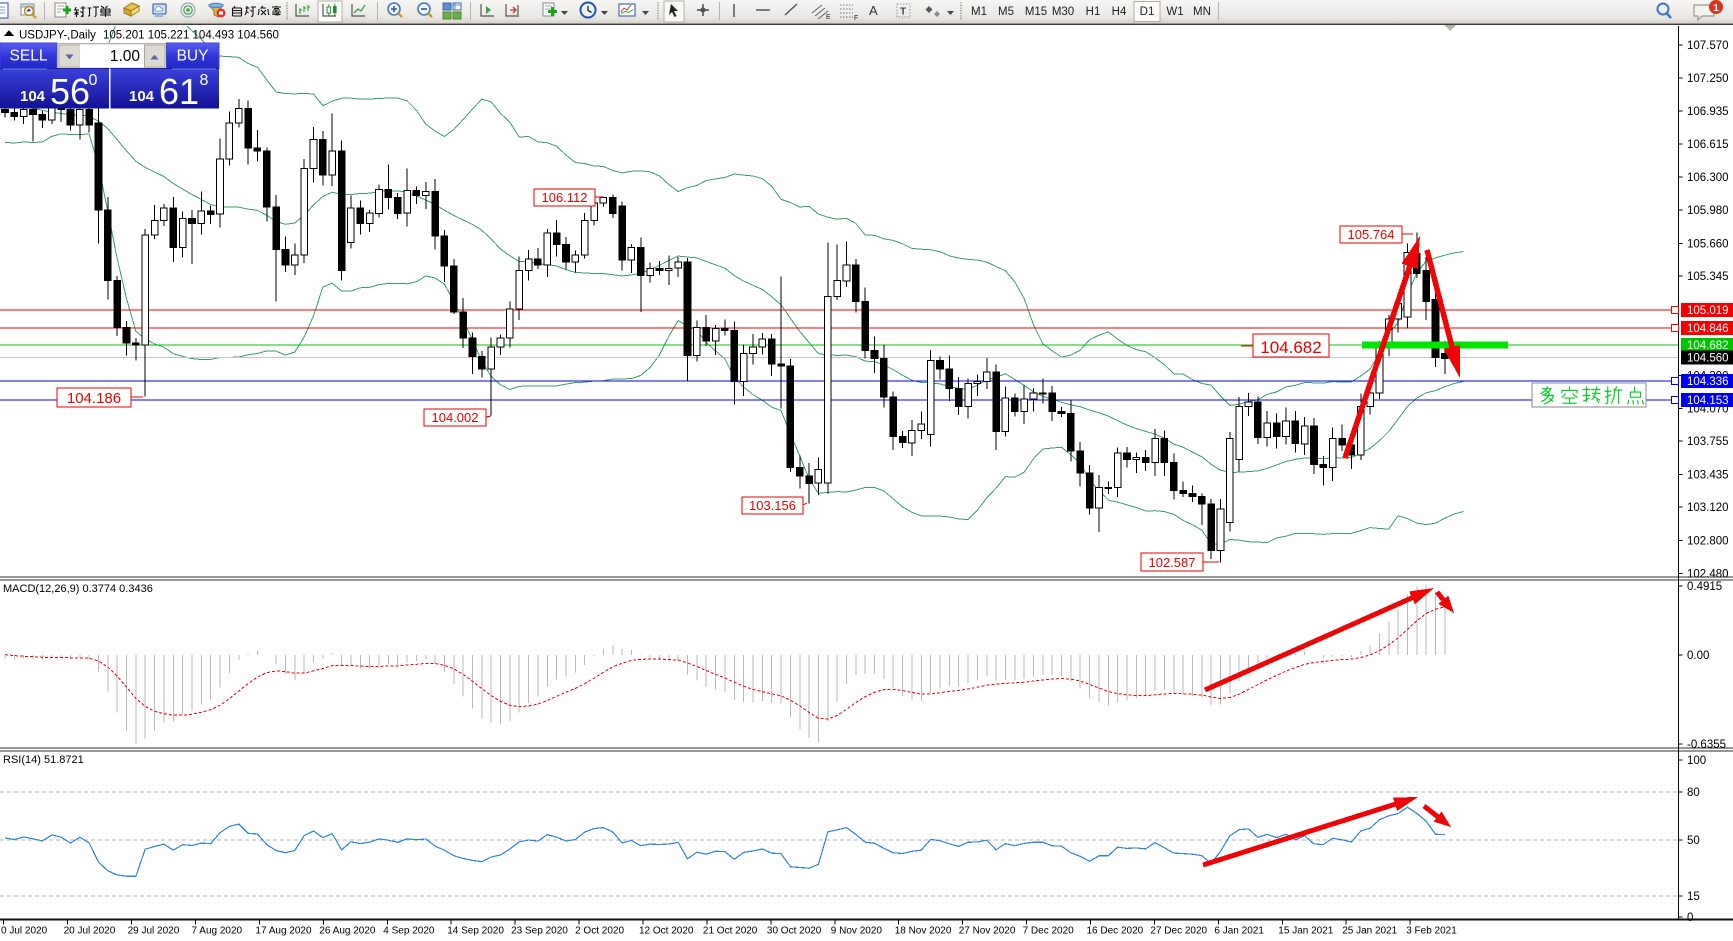  What do you see at coordinates (599, 931) in the screenshot?
I see `svg-text: 2 Oct 2020` at bounding box center [599, 931].